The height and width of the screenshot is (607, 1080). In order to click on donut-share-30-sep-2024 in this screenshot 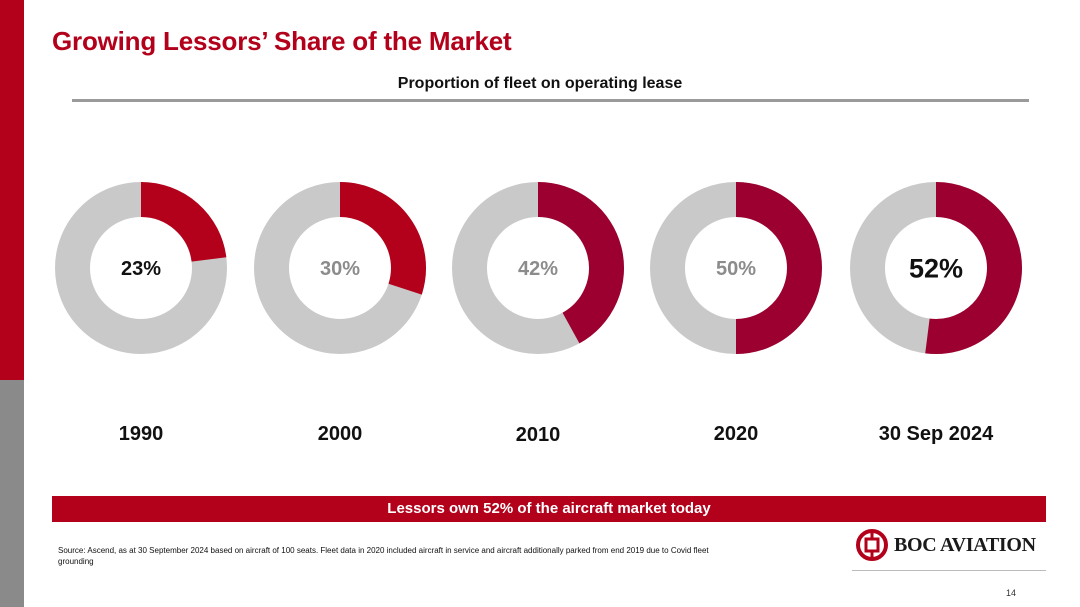, I will do `click(973, 268)`.